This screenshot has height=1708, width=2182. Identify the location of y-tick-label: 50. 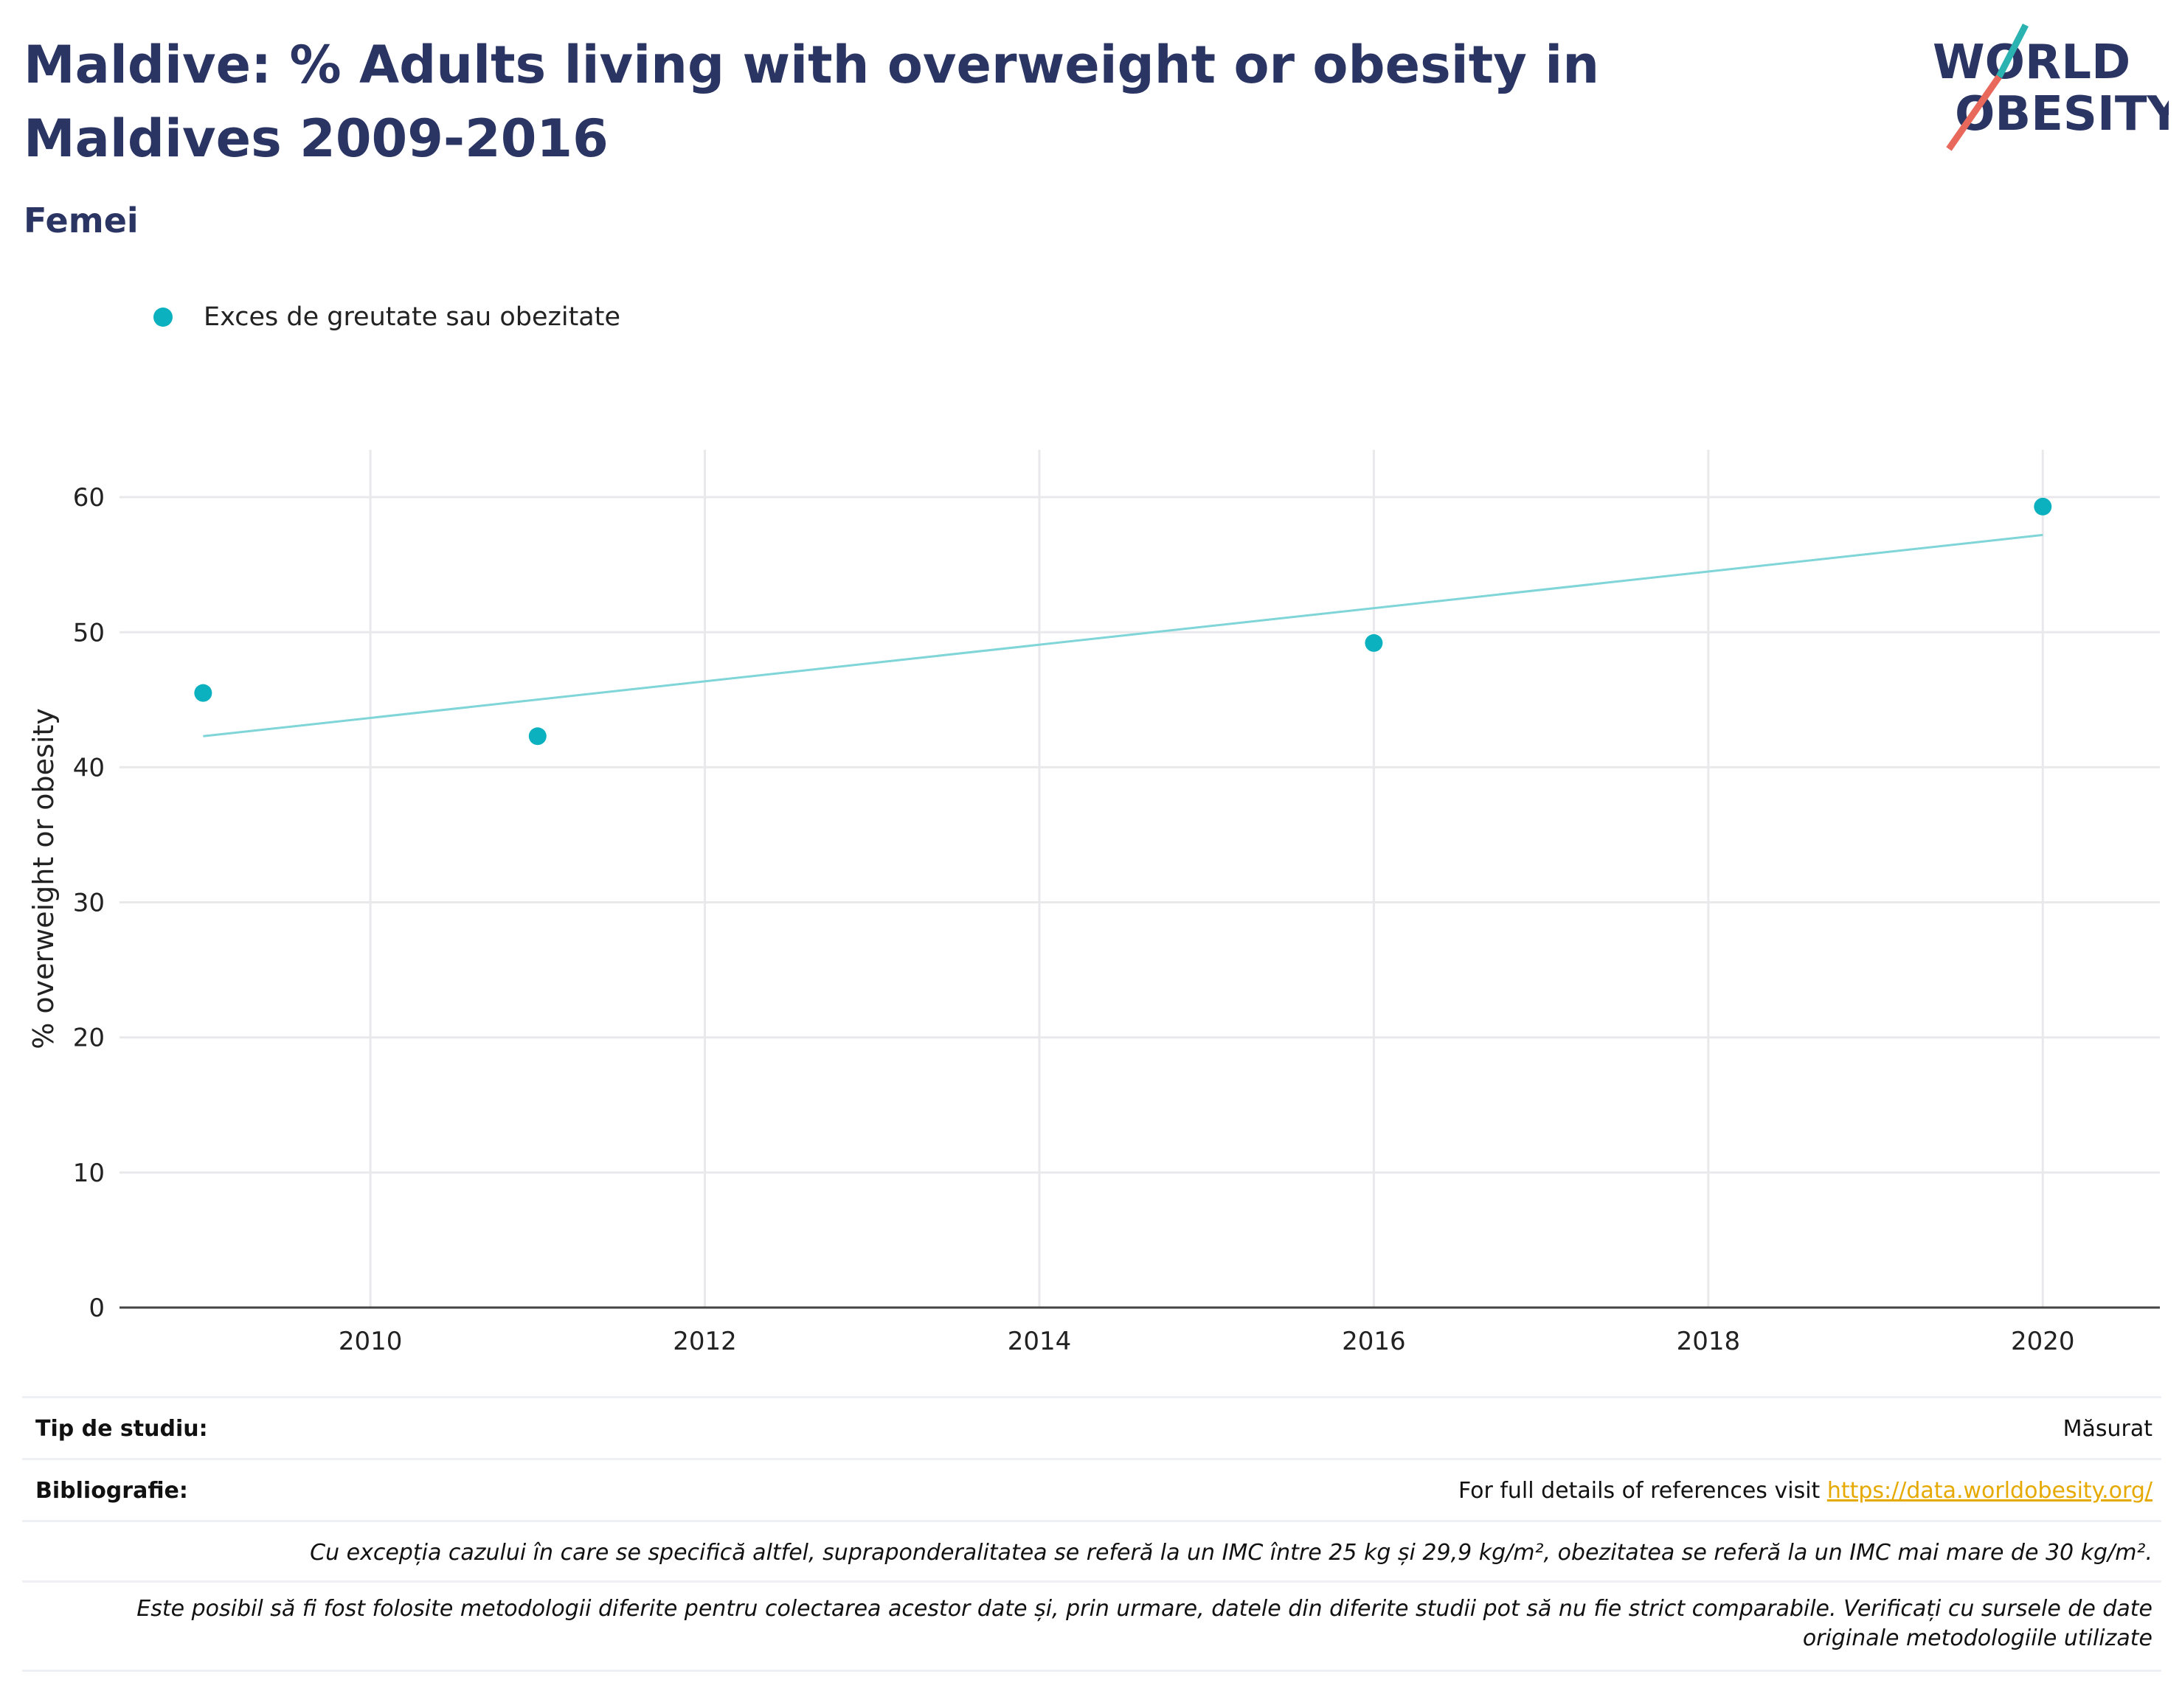
(89, 633).